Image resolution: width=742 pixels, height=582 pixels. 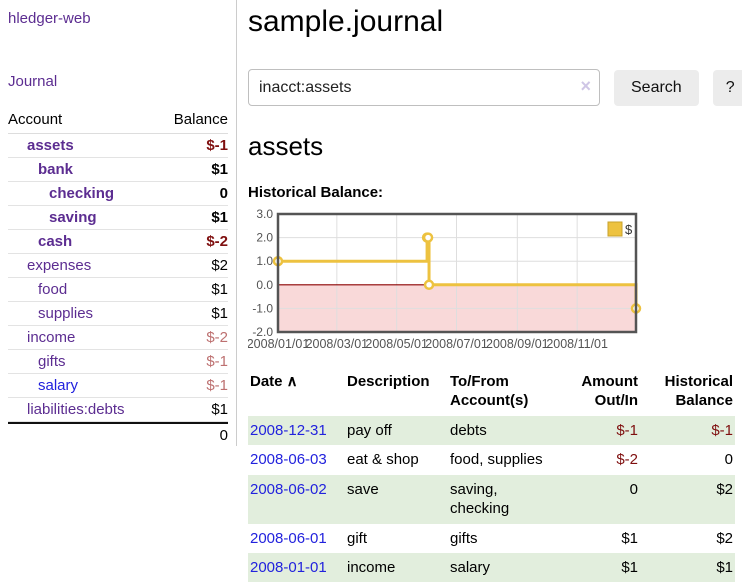 I want to click on transaction-description-cell: eat & shop, so click(x=383, y=459).